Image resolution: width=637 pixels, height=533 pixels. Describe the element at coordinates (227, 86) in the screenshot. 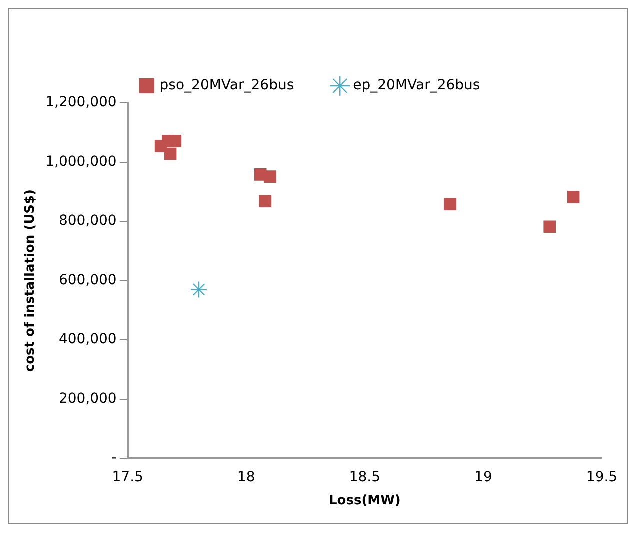

I see `legend-label: pso_20MVar_26bus` at that location.